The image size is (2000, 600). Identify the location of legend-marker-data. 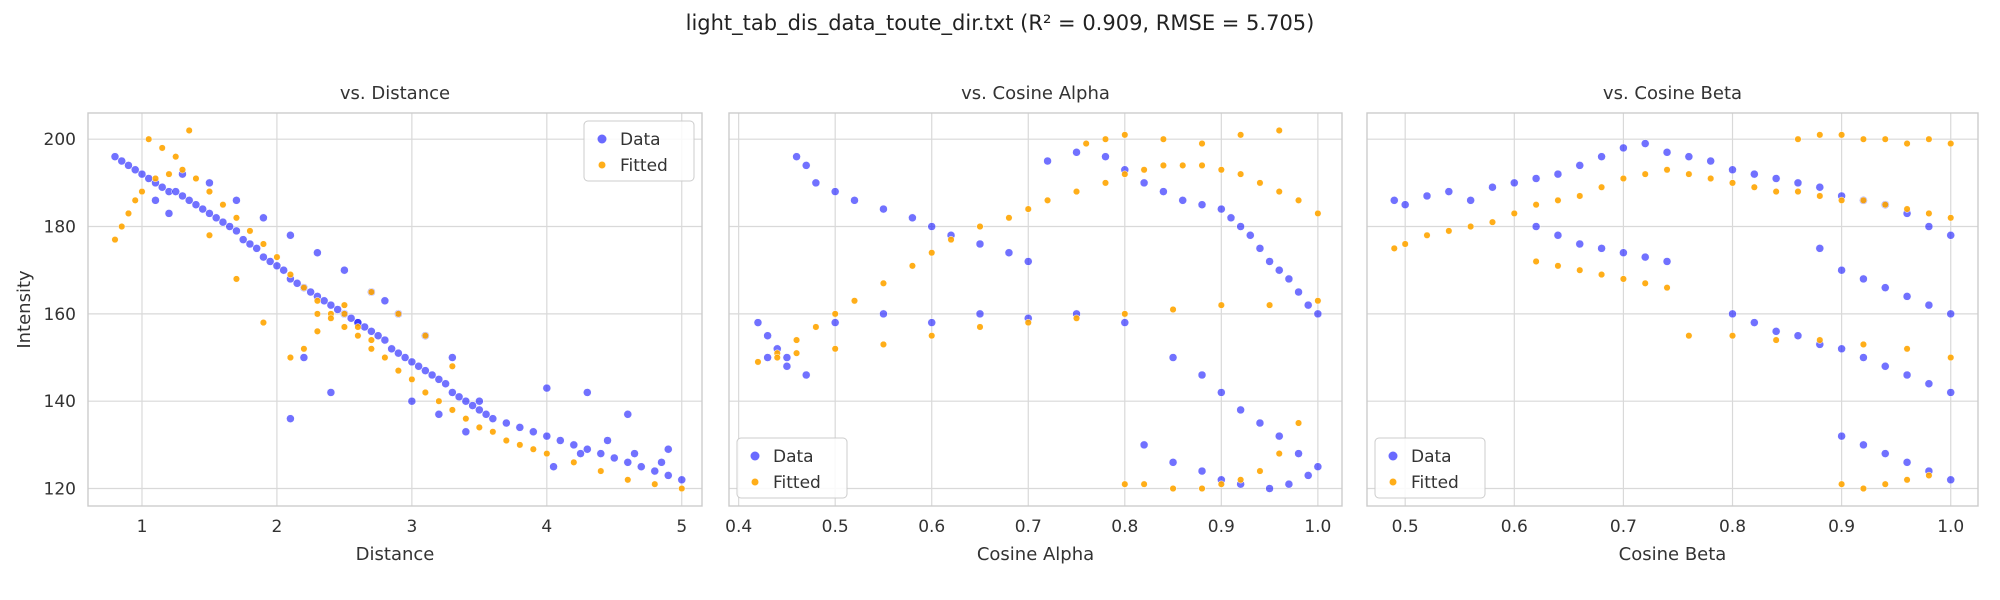
(755, 456).